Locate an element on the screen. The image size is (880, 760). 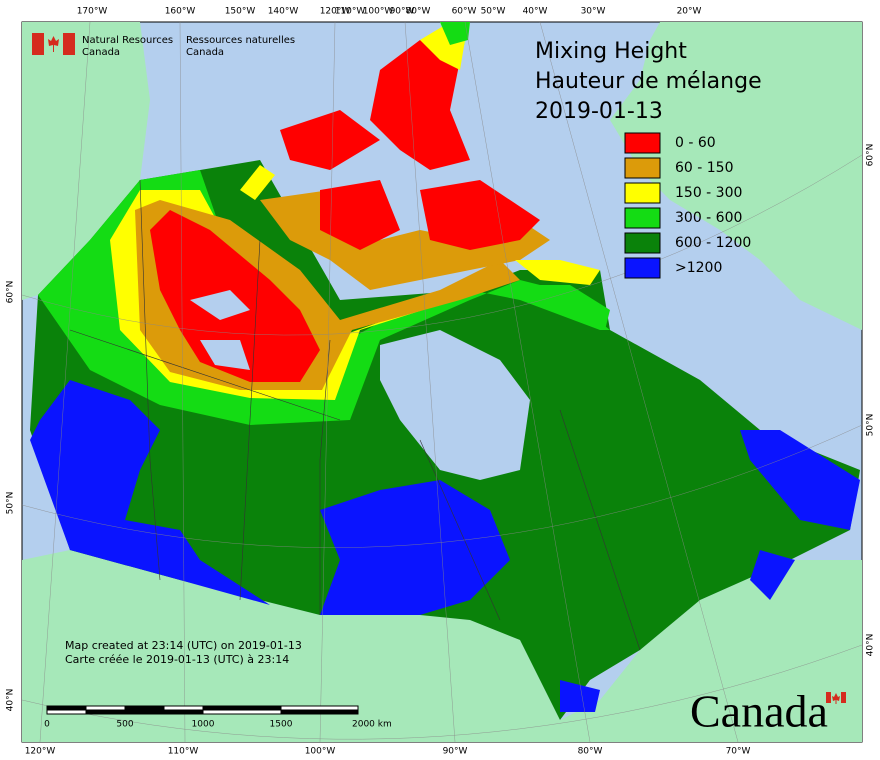
logo-text-en: Canada is located at coordinates (101, 52).